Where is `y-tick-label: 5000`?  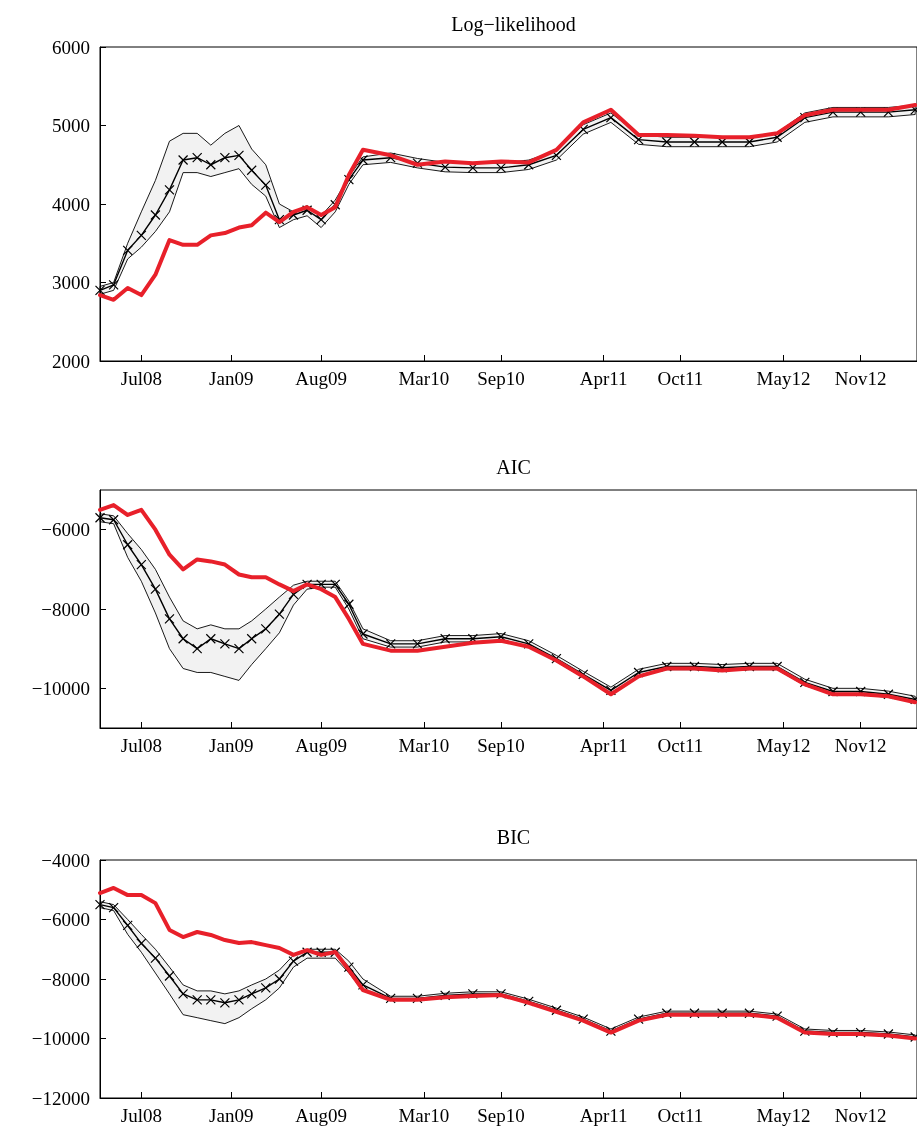 y-tick-label: 5000 is located at coordinates (71, 125).